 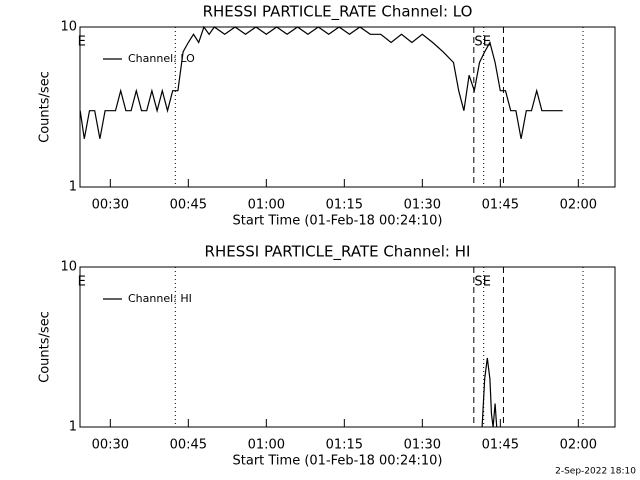 What do you see at coordinates (338, 252) in the screenshot?
I see `chart-title: RHESSI PARTICLE_RATE Channel: HI` at bounding box center [338, 252].